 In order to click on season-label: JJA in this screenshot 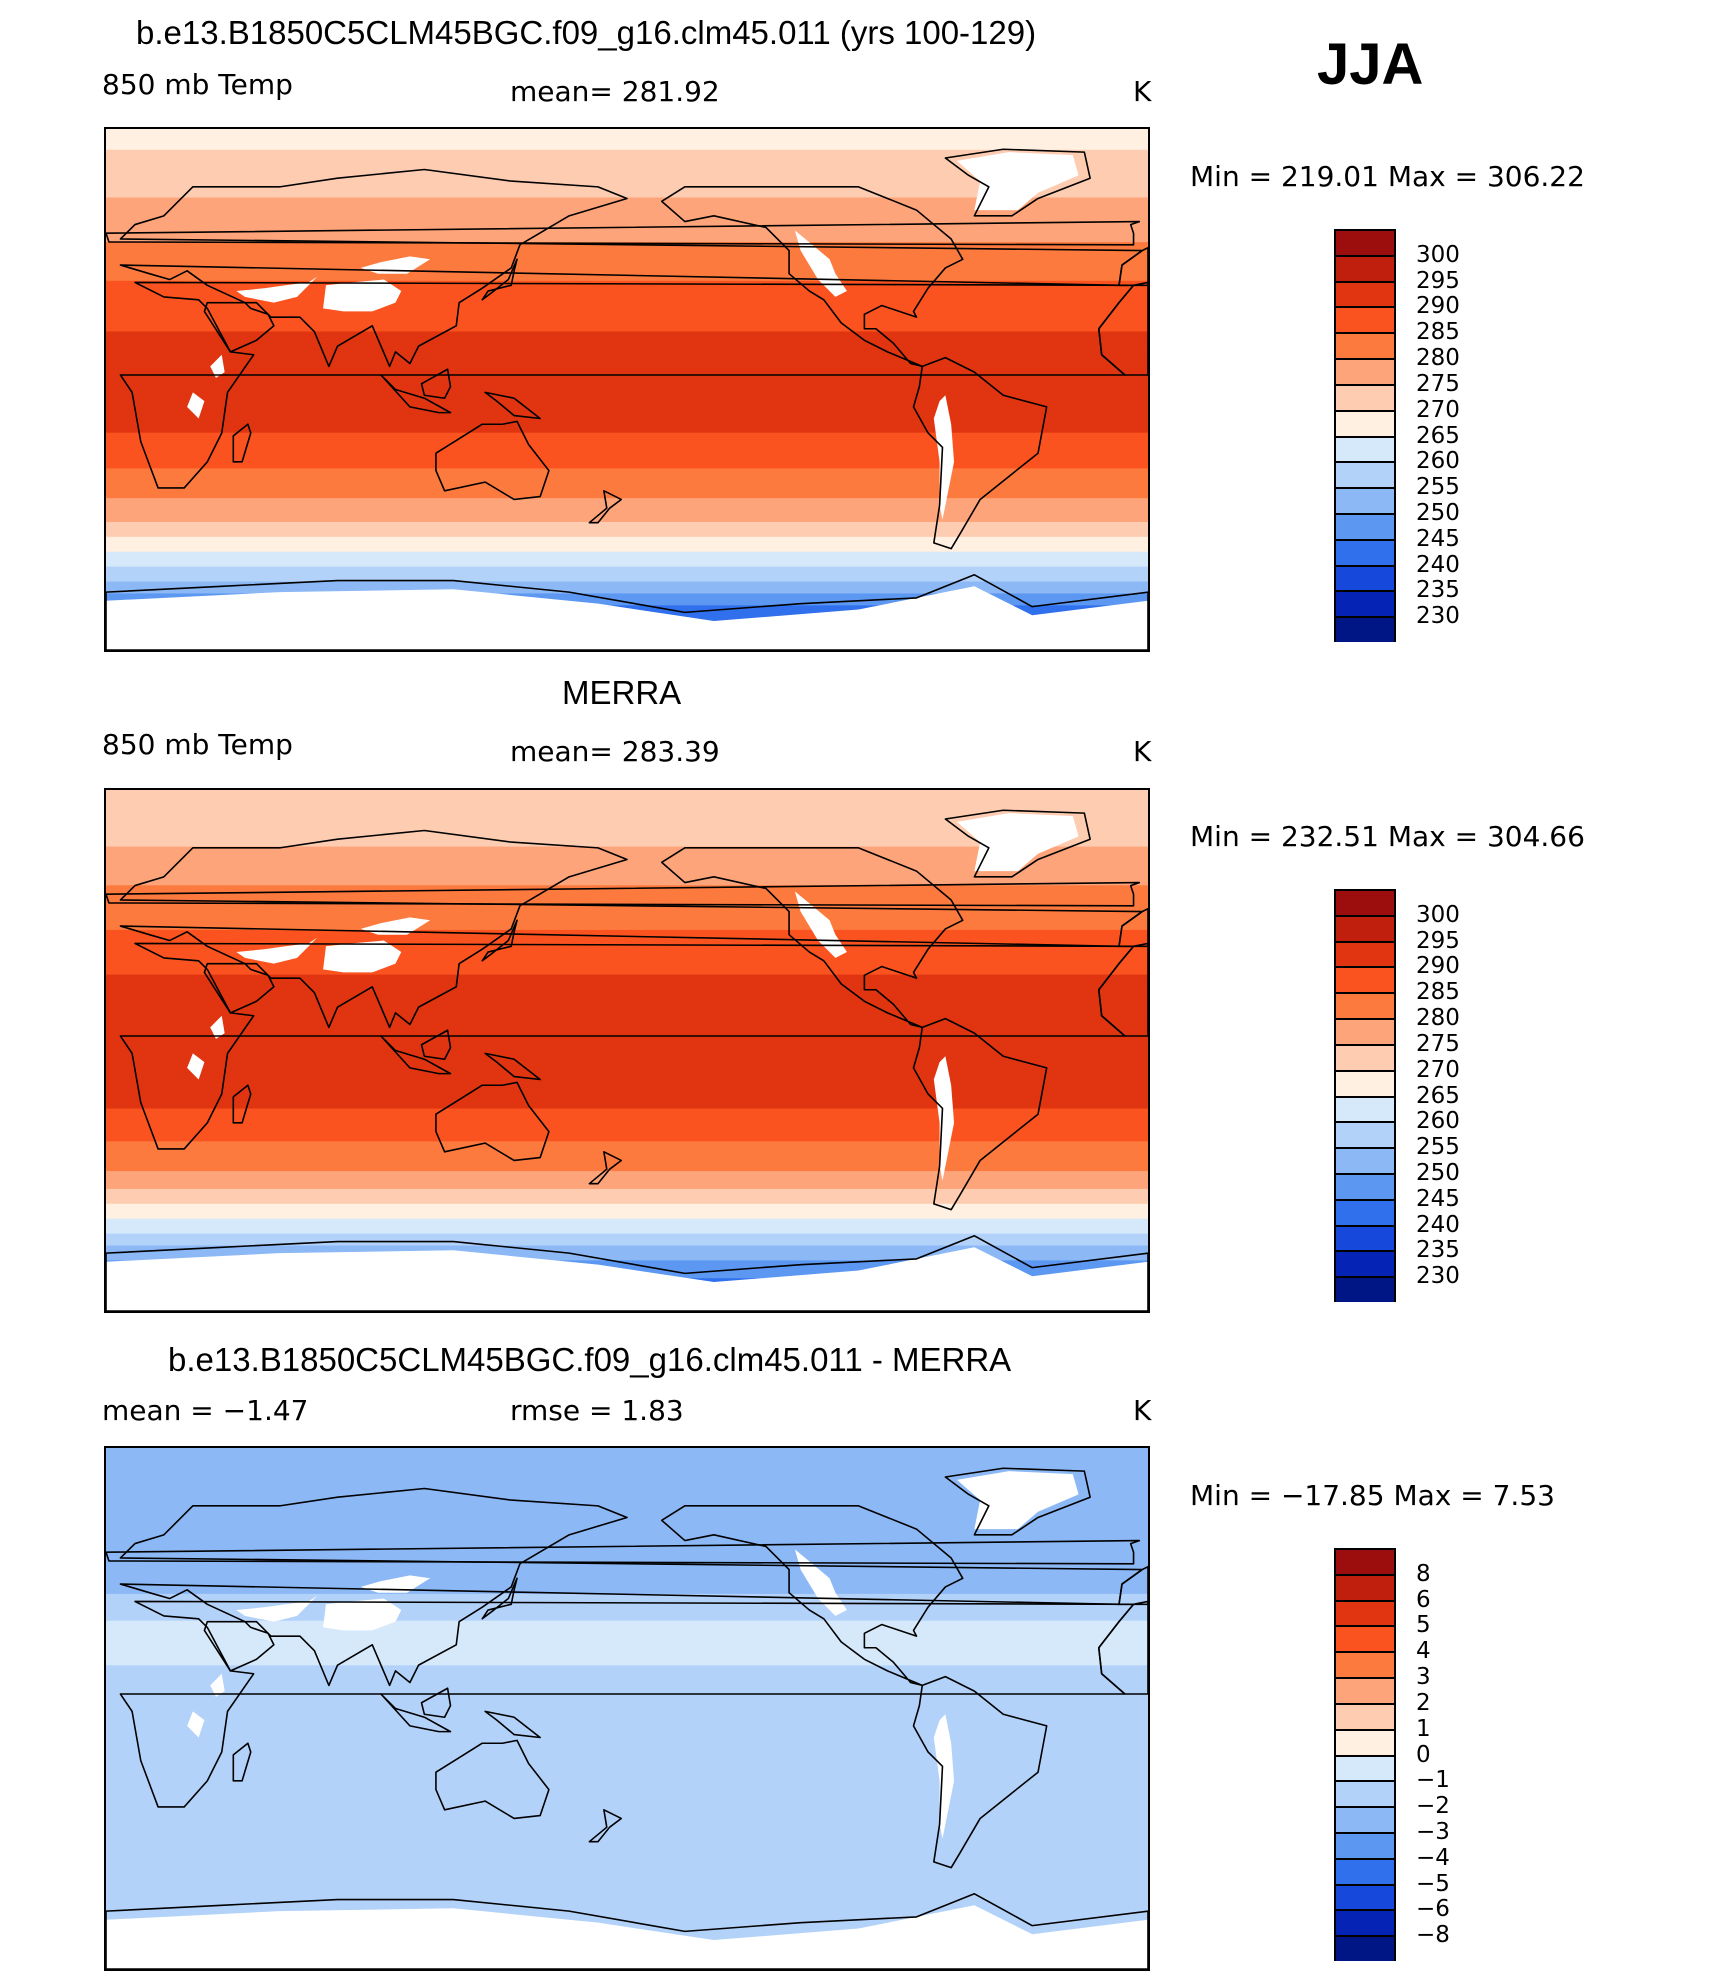, I will do `click(1370, 64)`.